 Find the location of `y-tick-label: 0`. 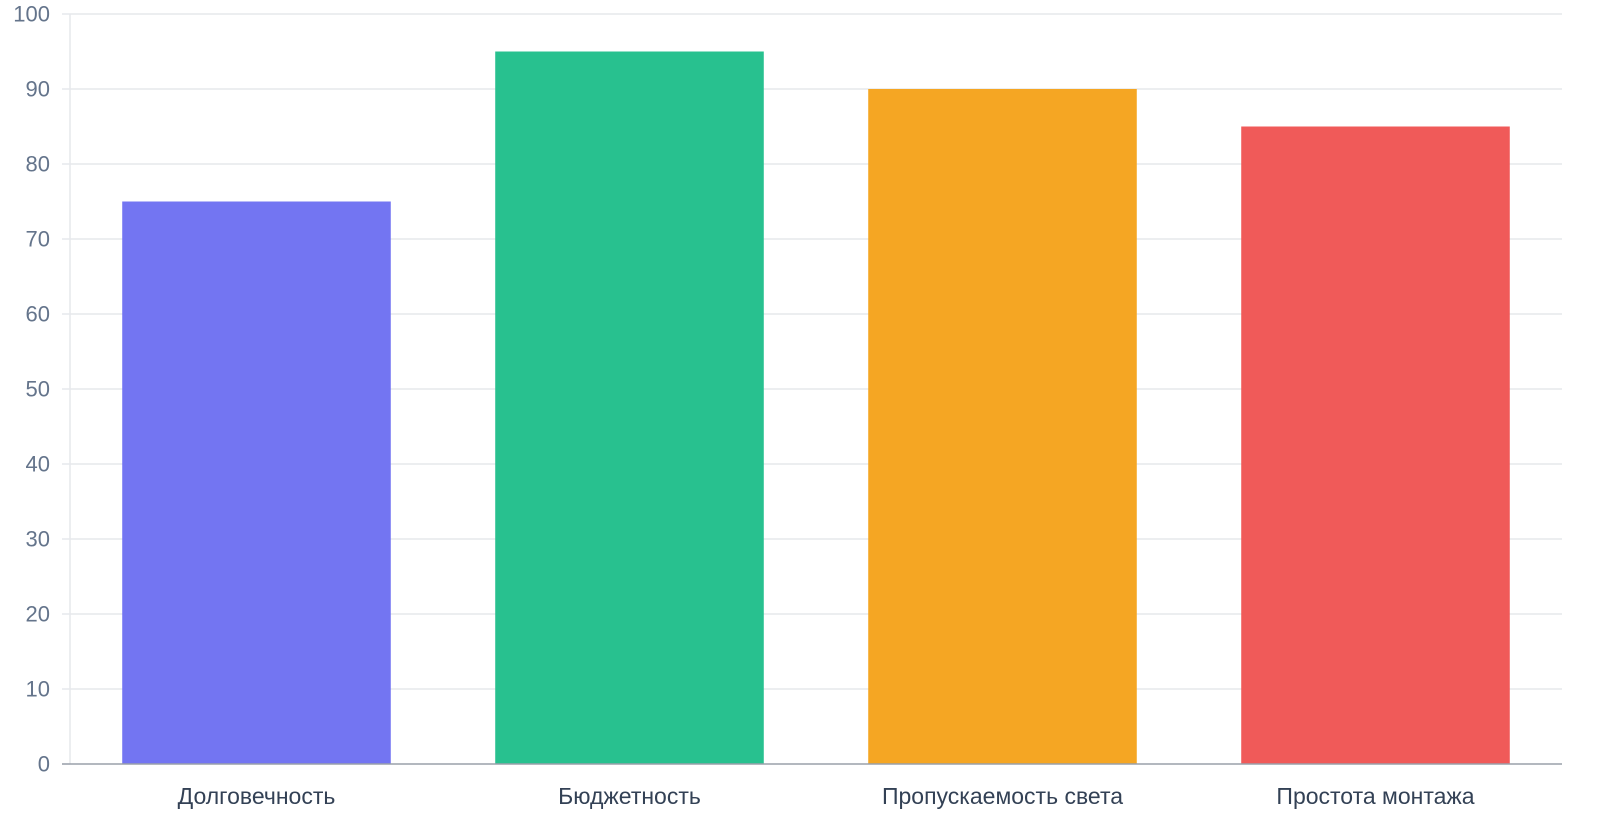

y-tick-label: 0 is located at coordinates (44, 764).